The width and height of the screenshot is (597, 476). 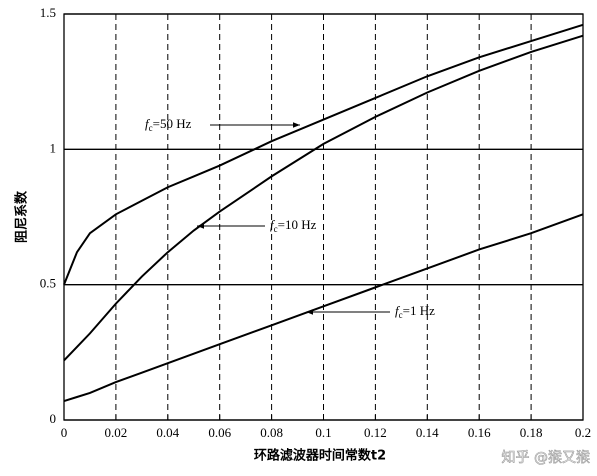 What do you see at coordinates (48, 12) in the screenshot?
I see `y-tick-label: 1.5` at bounding box center [48, 12].